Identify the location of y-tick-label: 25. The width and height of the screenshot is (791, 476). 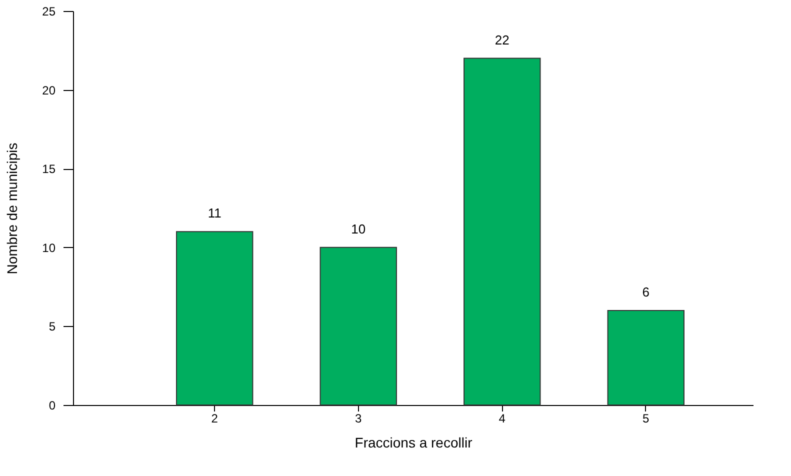
(49, 11).